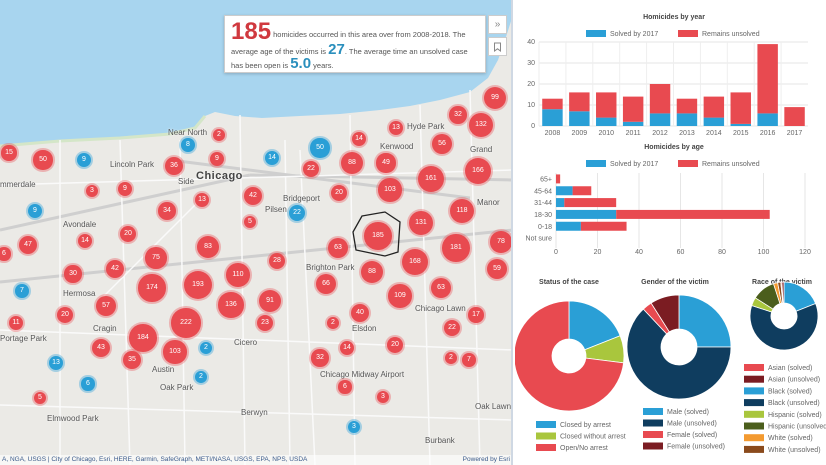 This screenshot has width=826, height=465. Describe the element at coordinates (277, 261) in the screenshot. I see `incident-cluster: 28` at that location.